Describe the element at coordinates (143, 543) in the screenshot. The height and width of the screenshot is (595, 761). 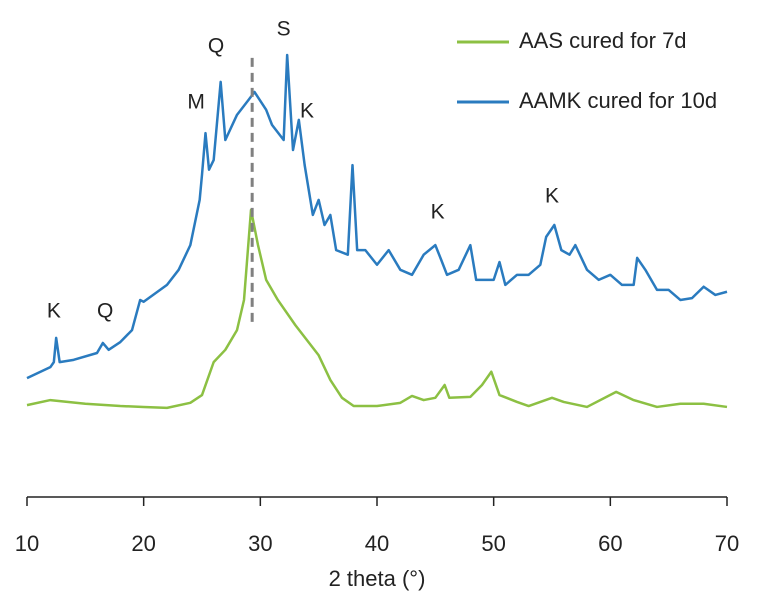
I see `x-tick-label: 20` at that location.